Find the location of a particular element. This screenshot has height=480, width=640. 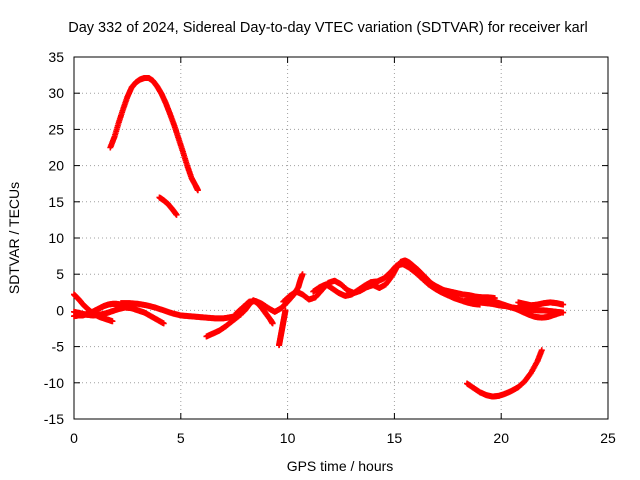

series-arc-noon is located at coordinates (389, 281).